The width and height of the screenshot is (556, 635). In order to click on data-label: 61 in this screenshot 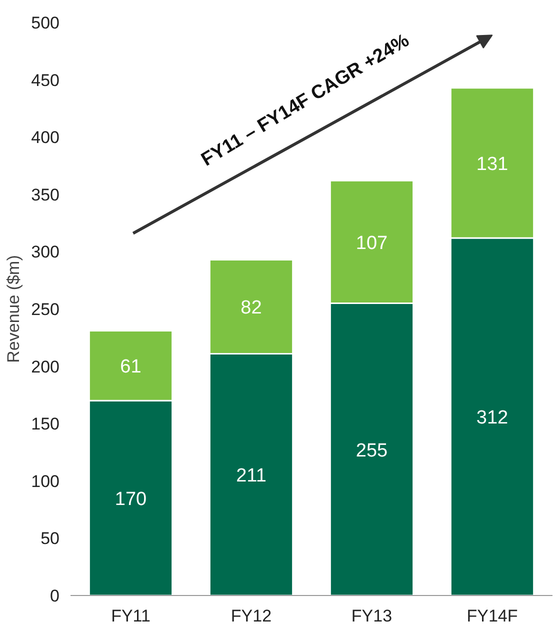, I will do `click(131, 367)`.